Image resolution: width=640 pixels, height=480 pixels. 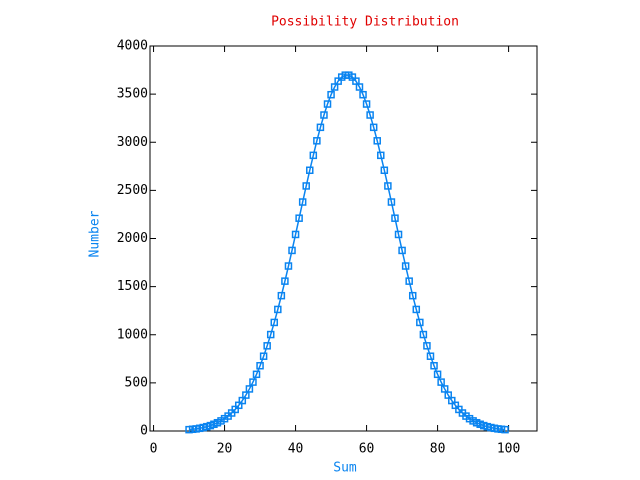 What do you see at coordinates (132, 190) in the screenshot?
I see `y-tick-label: 2500` at bounding box center [132, 190].